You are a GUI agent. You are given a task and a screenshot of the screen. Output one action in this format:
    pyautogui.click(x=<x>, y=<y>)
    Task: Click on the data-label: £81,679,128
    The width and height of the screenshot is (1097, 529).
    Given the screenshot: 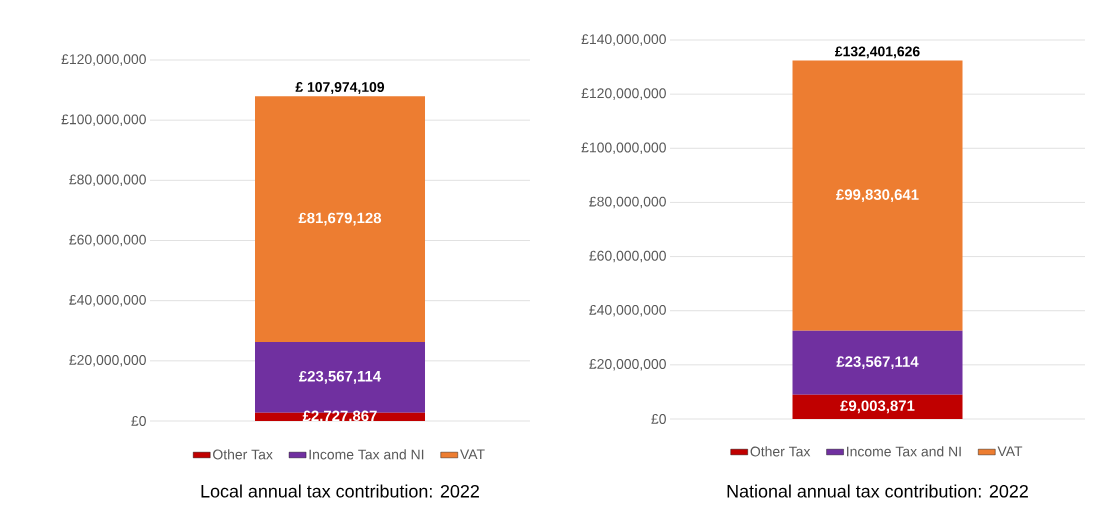 What is the action you would take?
    pyautogui.click(x=340, y=219)
    